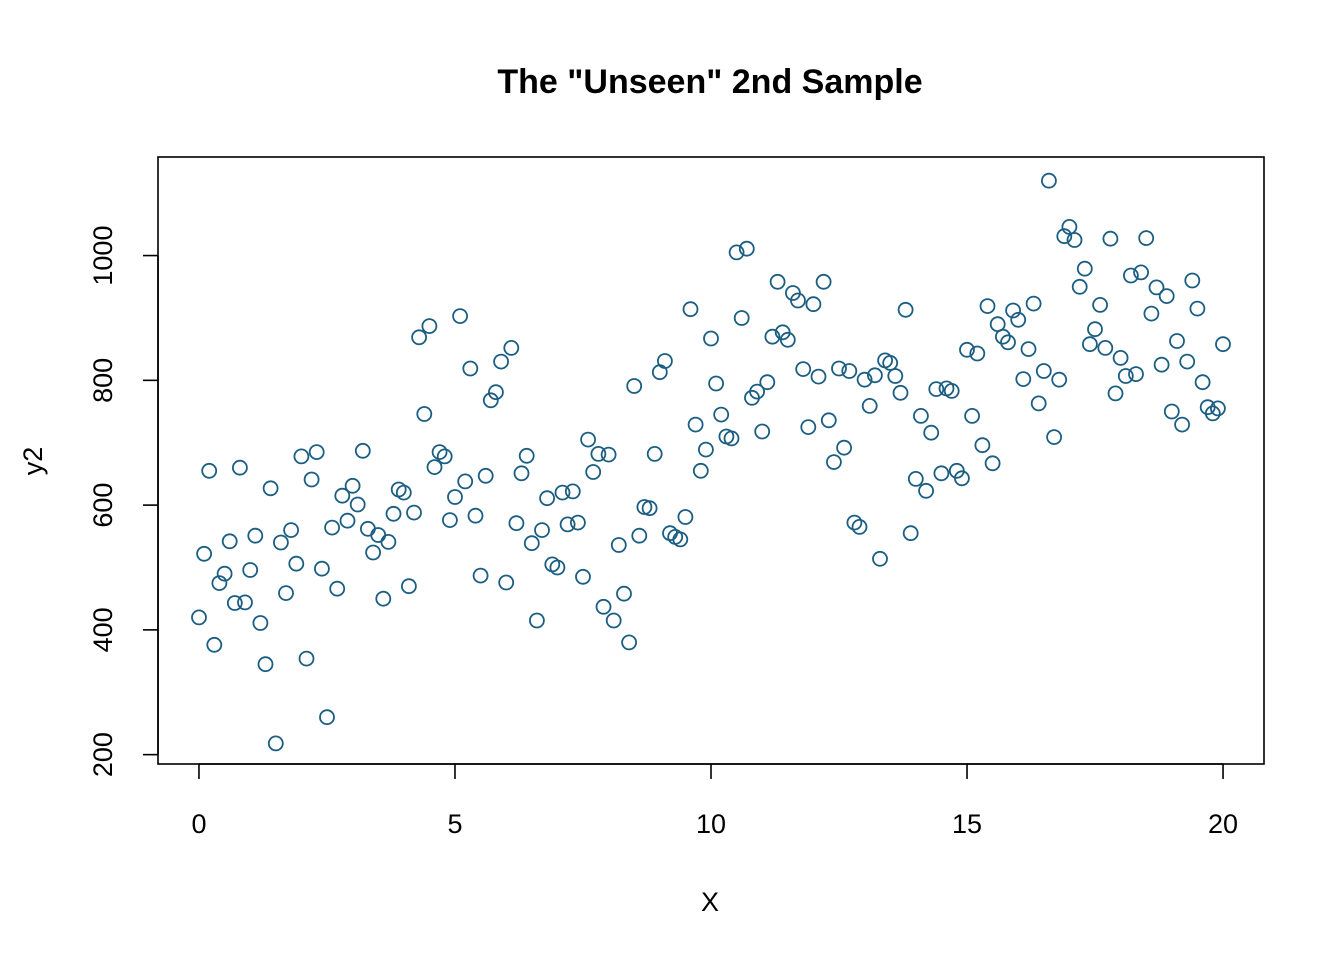  Describe the element at coordinates (714, 801) in the screenshot. I see `x-axis: 0 5 10 15 20` at that location.